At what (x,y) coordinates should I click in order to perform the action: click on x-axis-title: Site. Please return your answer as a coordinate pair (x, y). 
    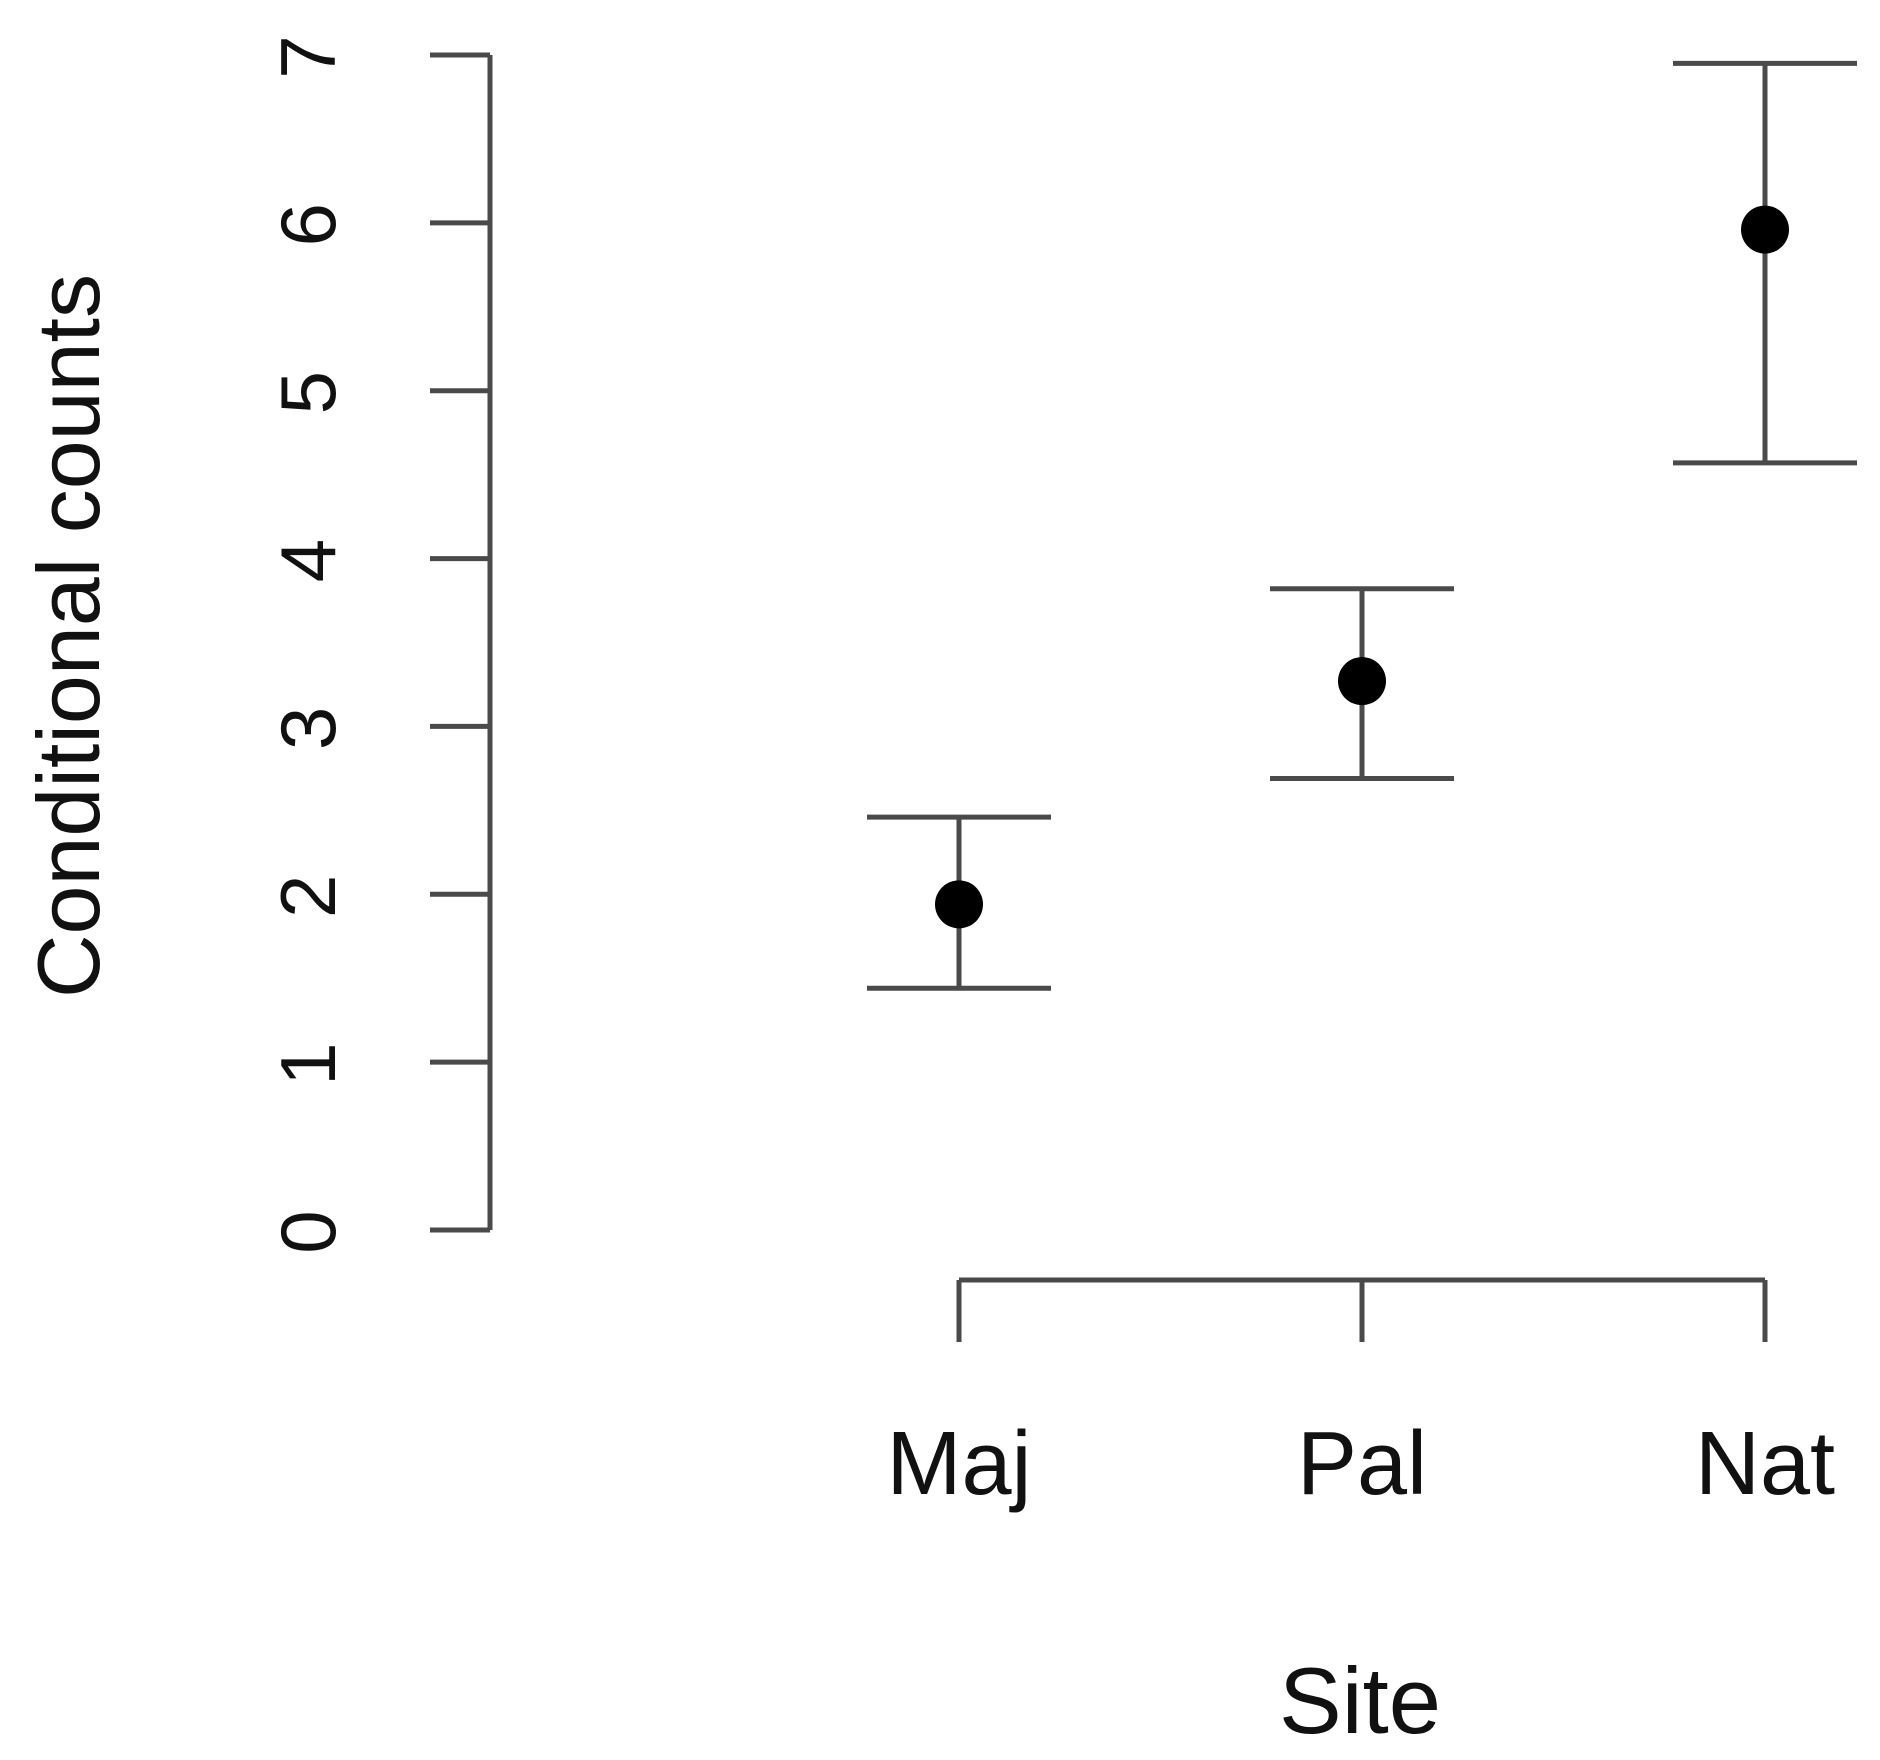
    Looking at the image, I should click on (1360, 1700).